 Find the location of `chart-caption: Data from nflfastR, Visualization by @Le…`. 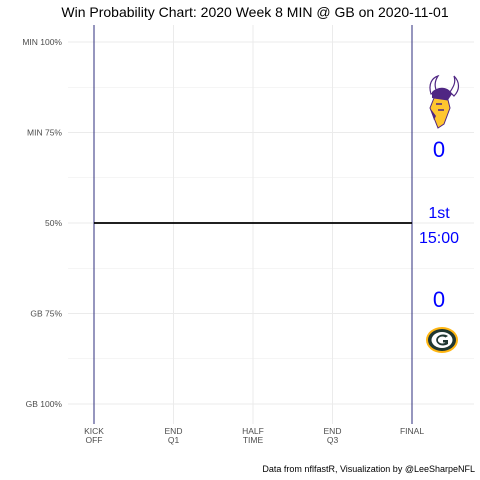

chart-caption: Data from nflfastR, Visualization by @Le… is located at coordinates (368, 469).